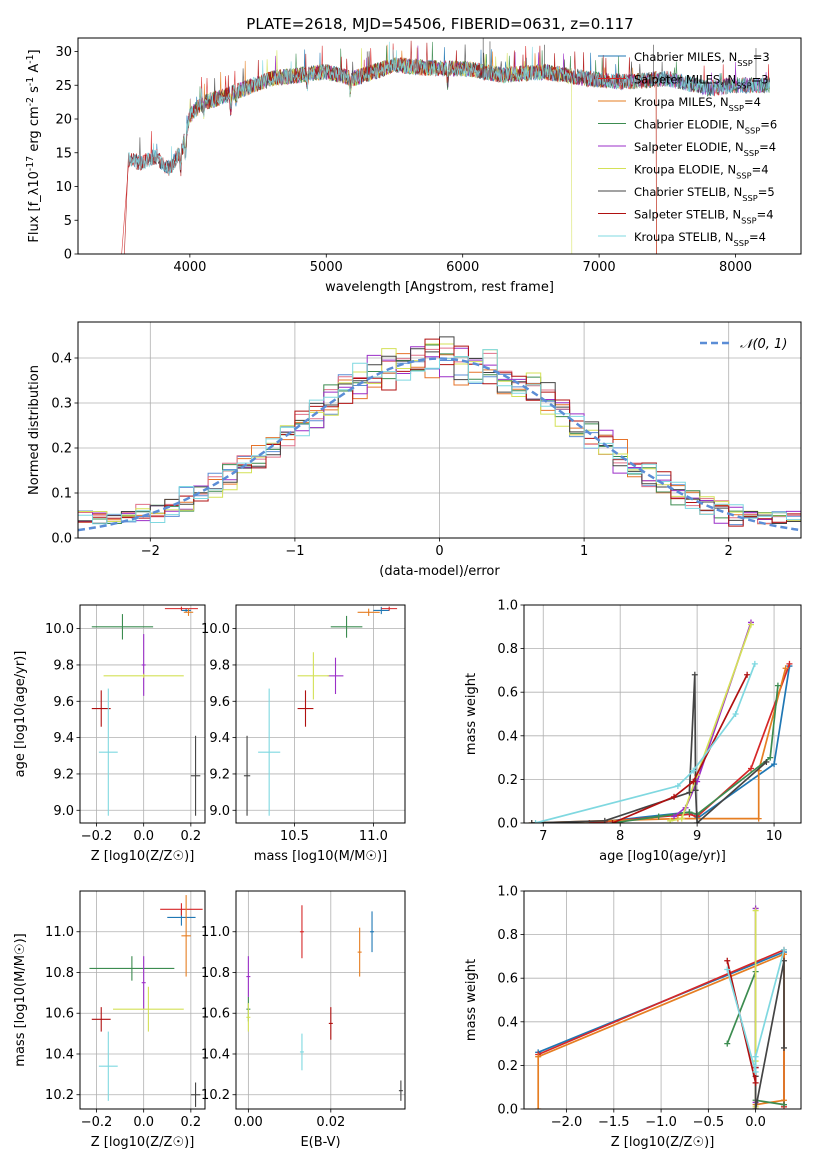 The image size is (819, 1170). I want to click on tick-label-x: 8, so click(620, 836).